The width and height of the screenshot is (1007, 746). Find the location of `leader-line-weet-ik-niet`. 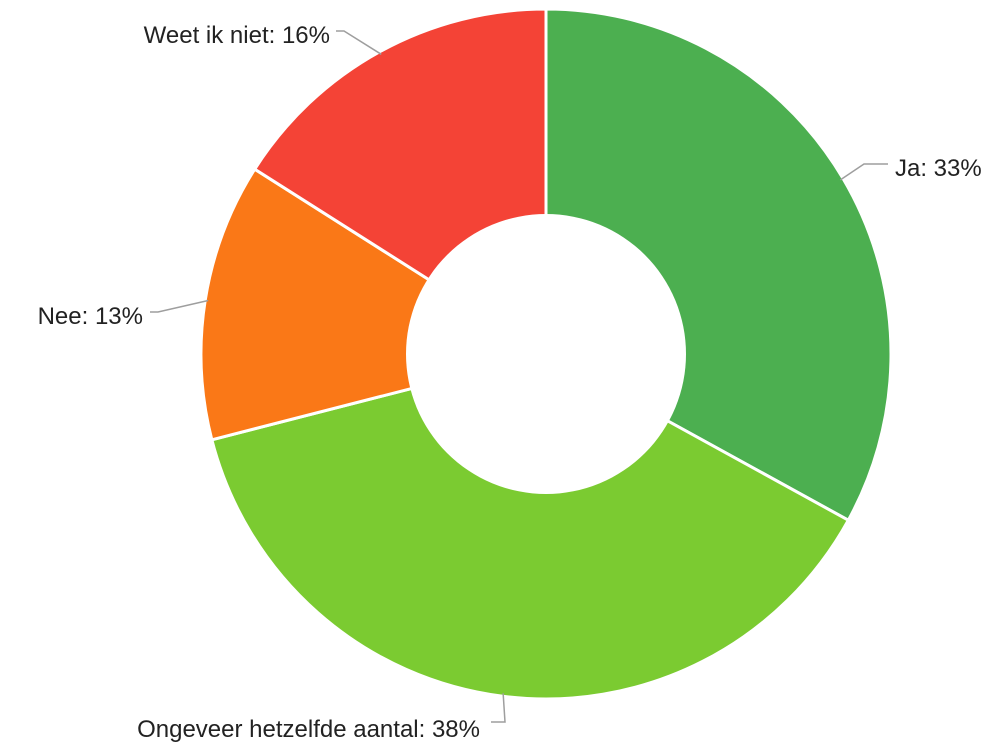

leader-line-weet-ik-niet is located at coordinates (359, 42).